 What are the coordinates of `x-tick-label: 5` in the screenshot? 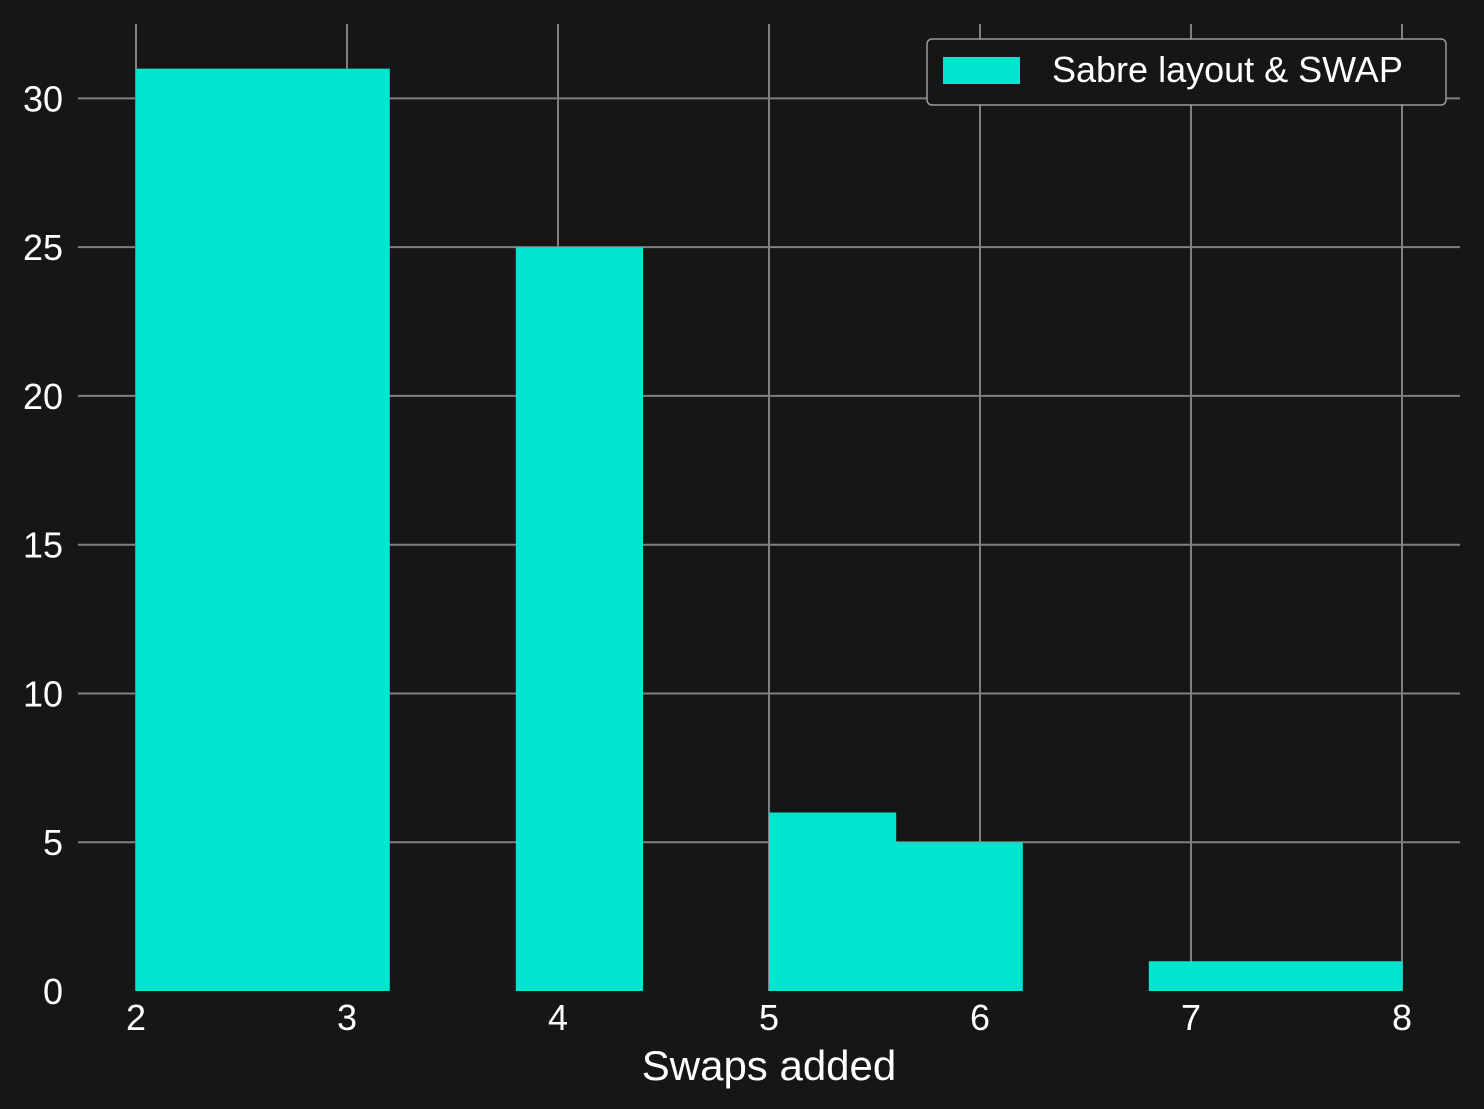 It's located at (769, 1017).